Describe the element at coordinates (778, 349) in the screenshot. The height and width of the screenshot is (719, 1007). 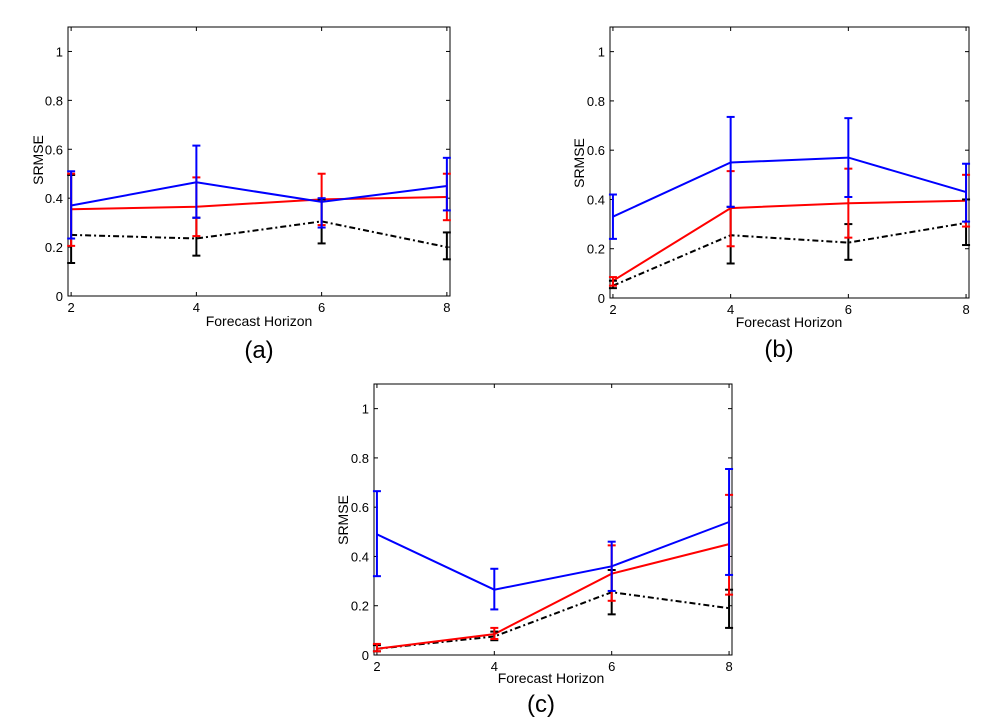
I see `panel-label: (b)` at that location.